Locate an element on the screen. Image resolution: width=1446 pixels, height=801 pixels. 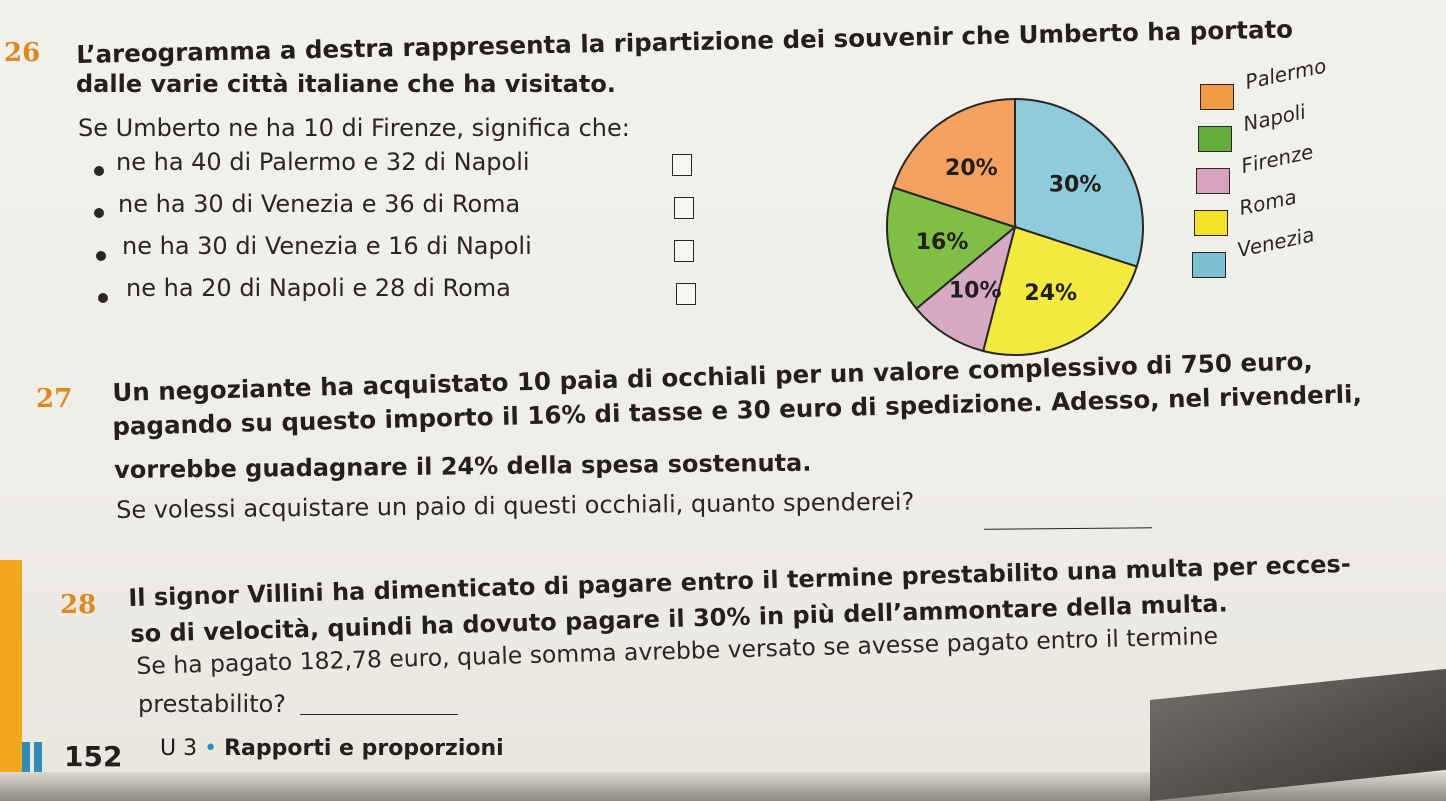
exercise-28-line4: prestabilito? is located at coordinates (212, 704).